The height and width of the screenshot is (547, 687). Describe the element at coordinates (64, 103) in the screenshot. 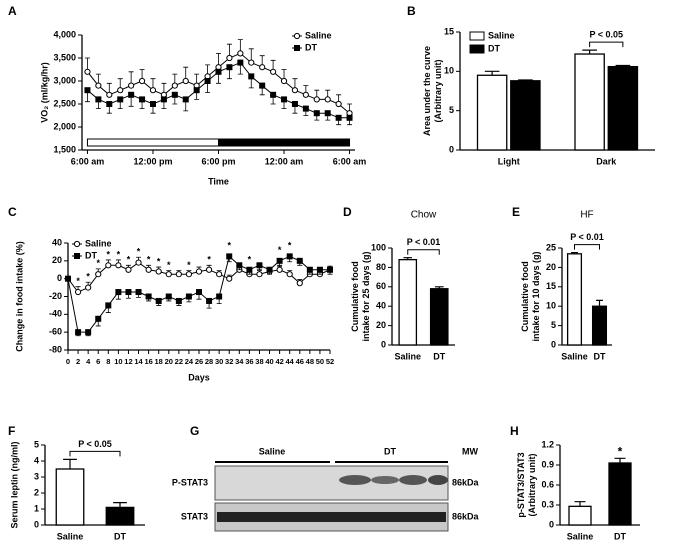

I see `y-tick-label: 2,500` at that location.